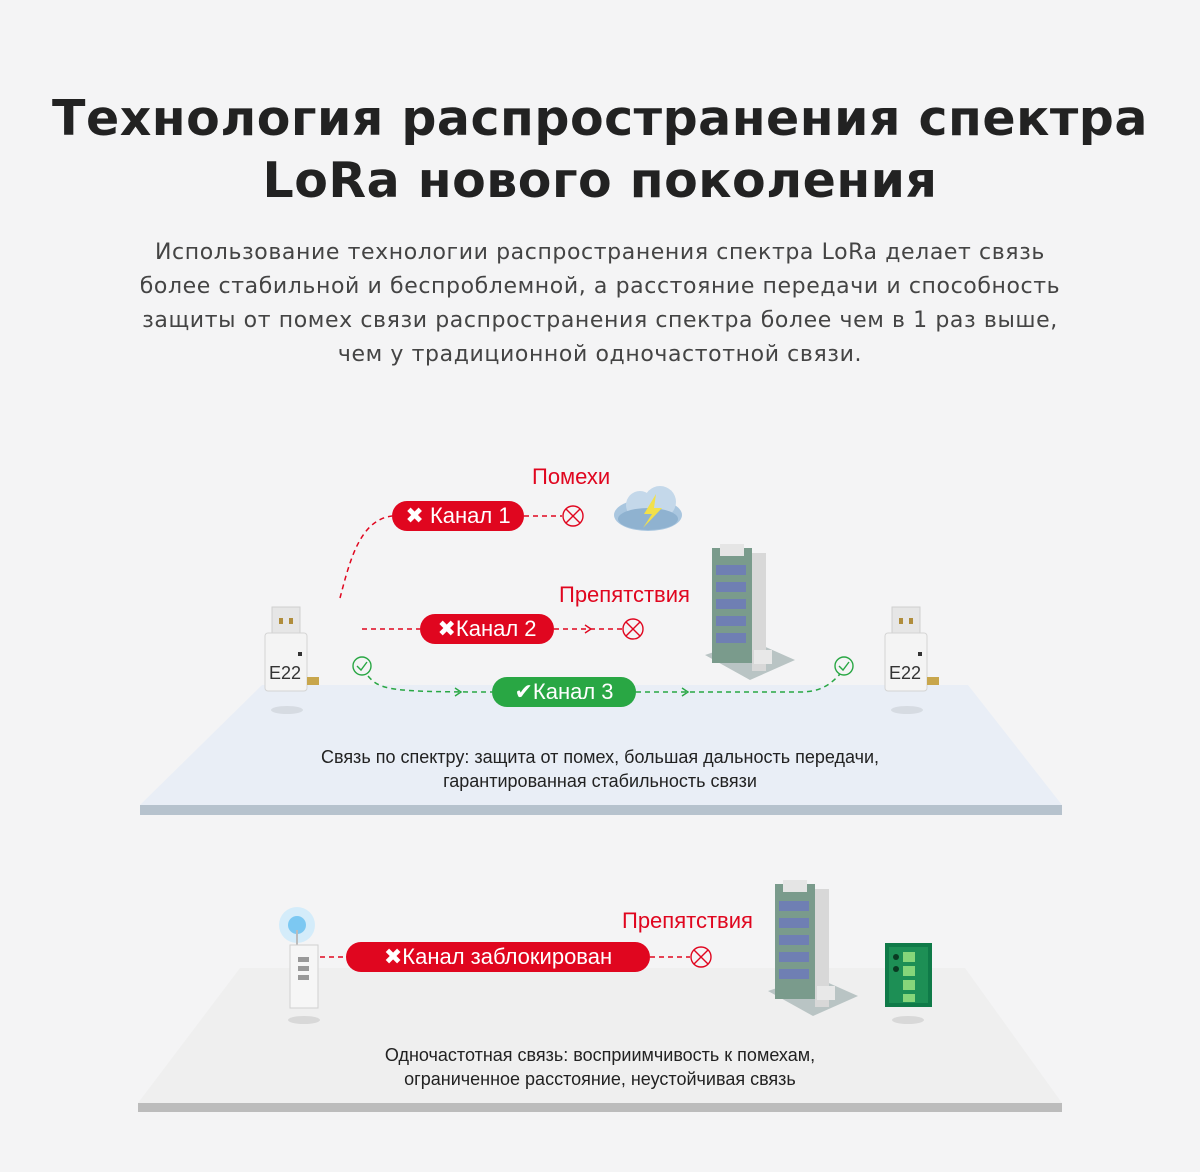 The width and height of the screenshot is (1200, 1172). What do you see at coordinates (366, 557) in the screenshot?
I see `channel1-path` at bounding box center [366, 557].